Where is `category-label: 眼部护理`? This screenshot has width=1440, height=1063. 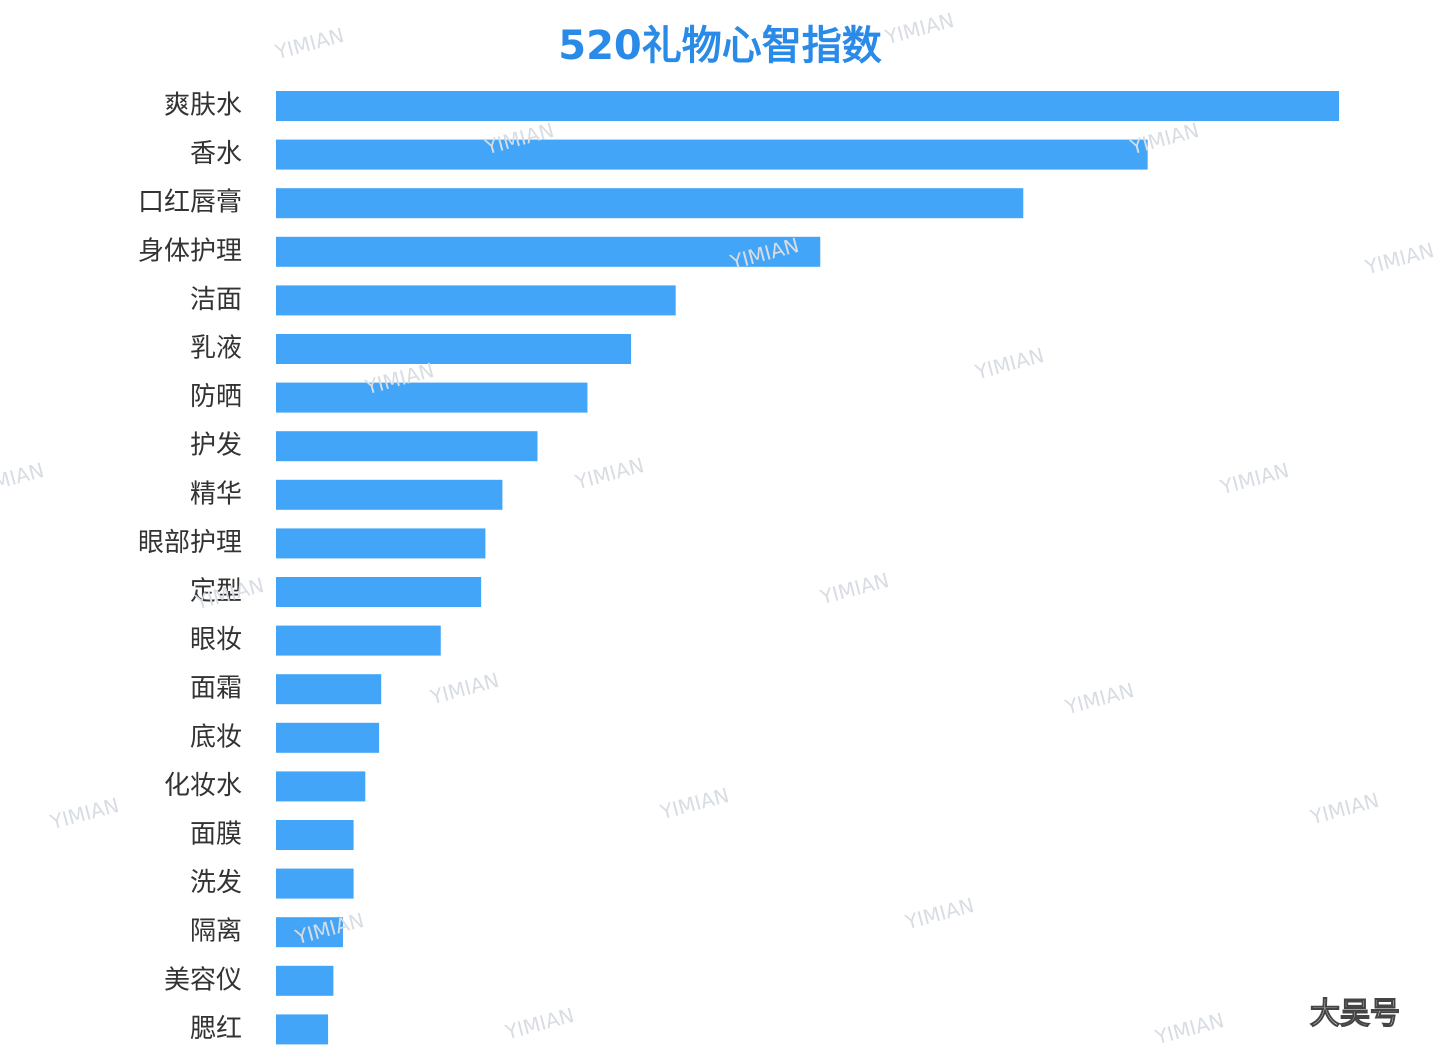 category-label: 眼部护理 is located at coordinates (190, 543).